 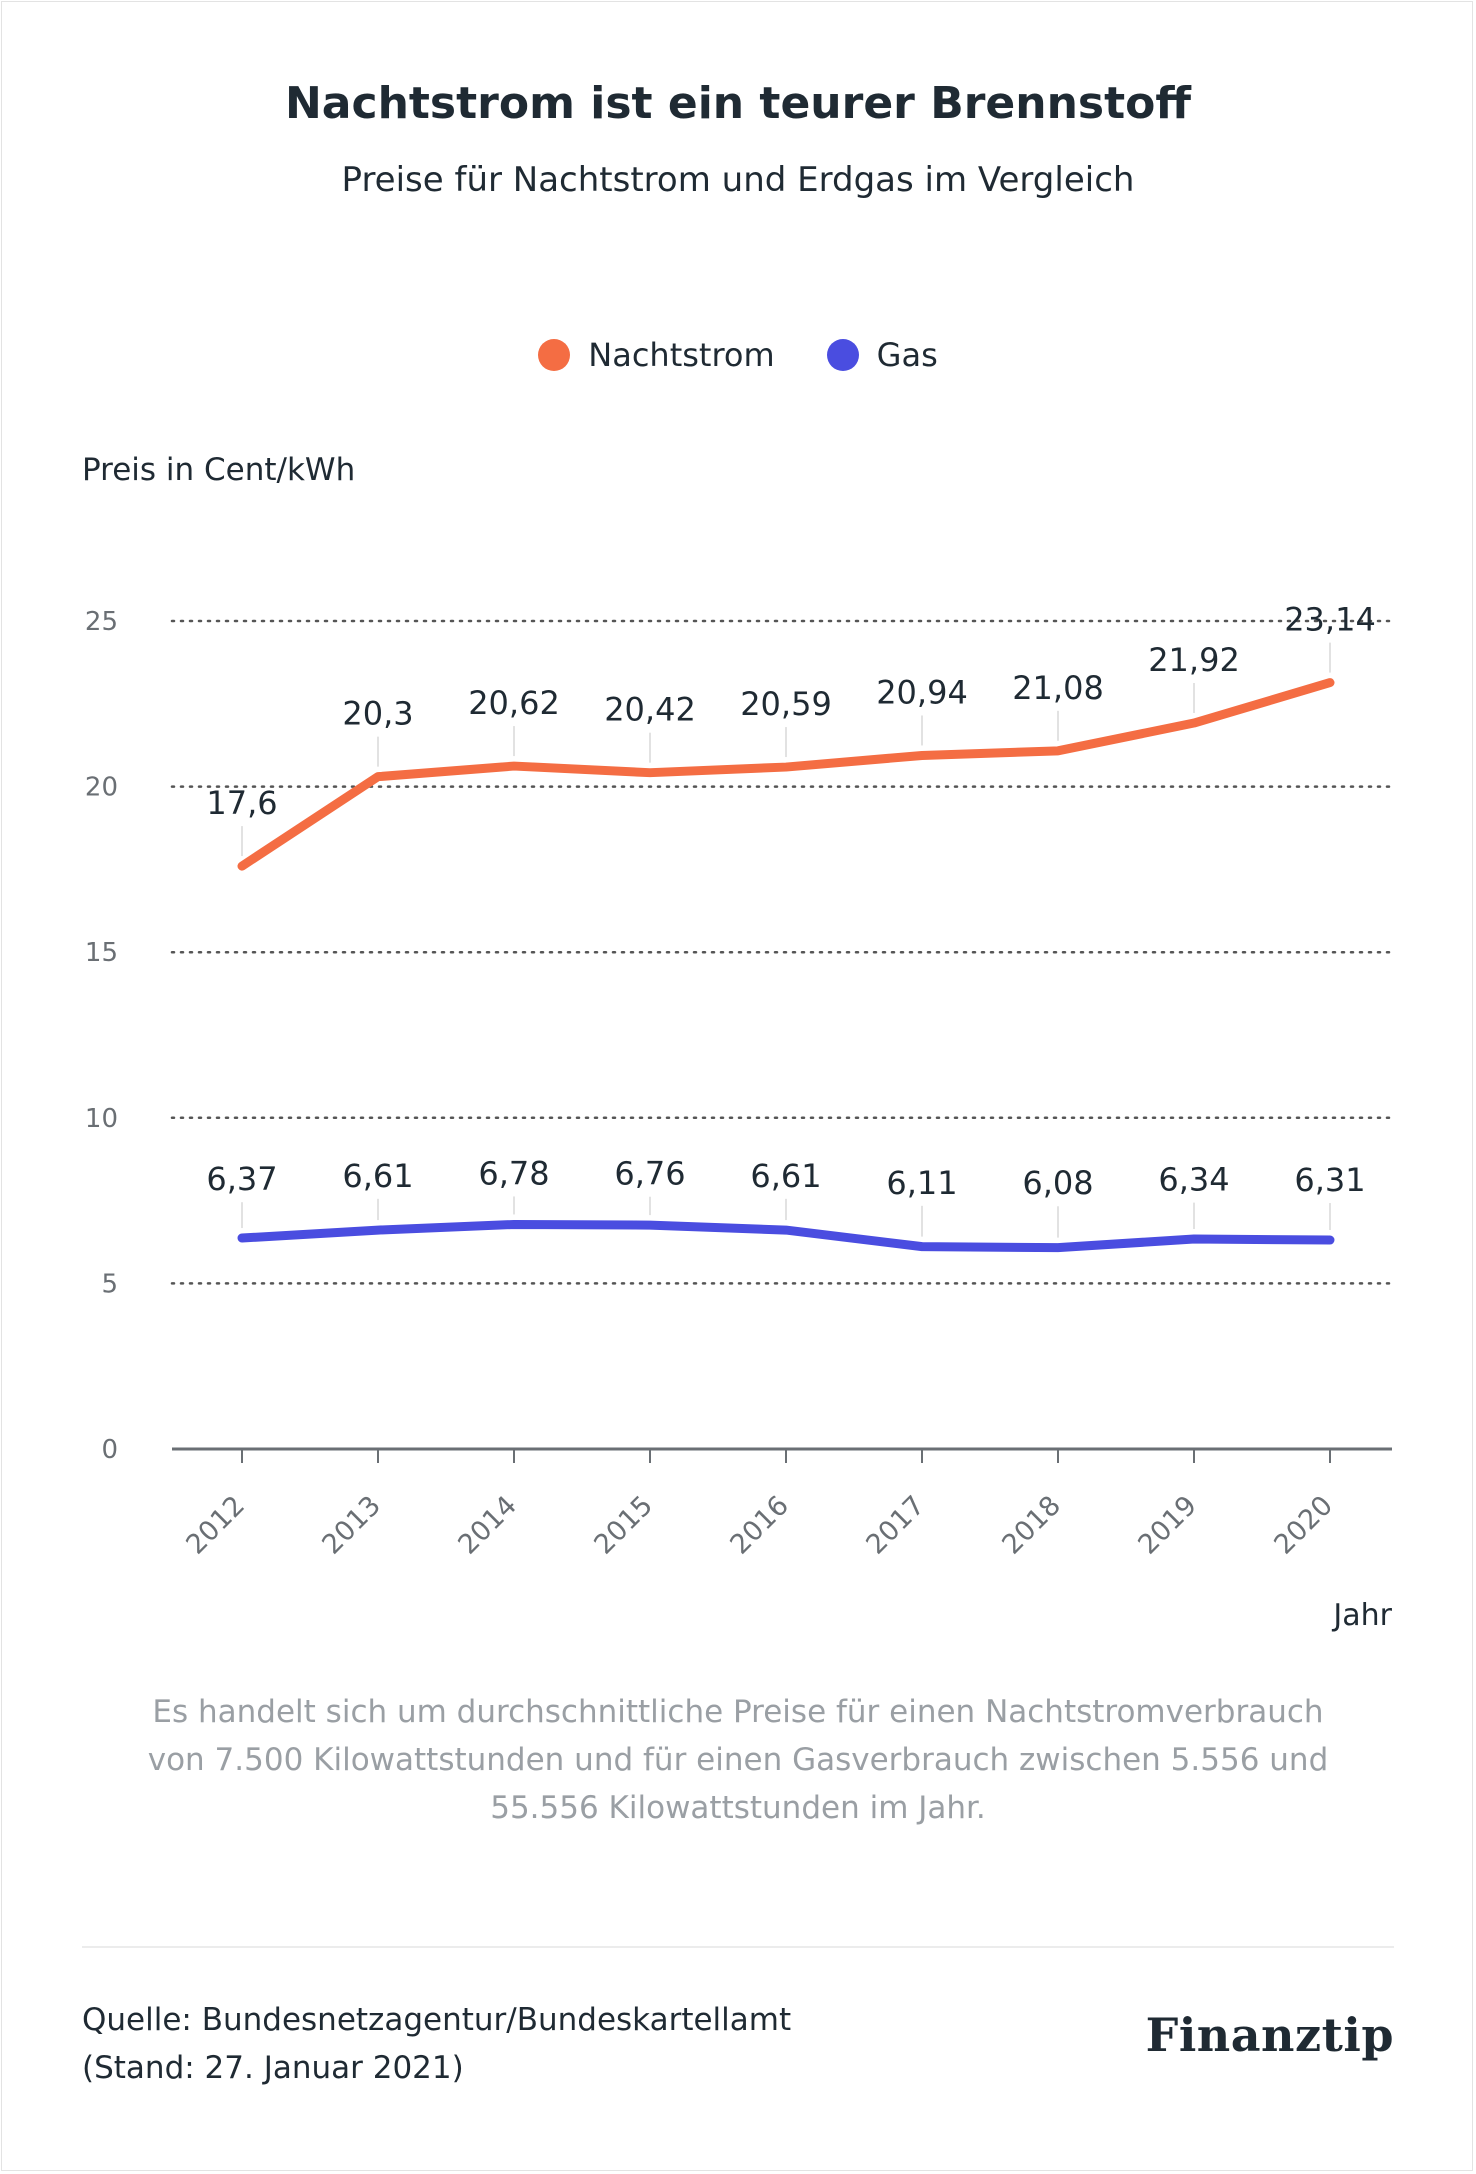 What do you see at coordinates (1329, 1180) in the screenshot?
I see `data-label: 6,31` at bounding box center [1329, 1180].